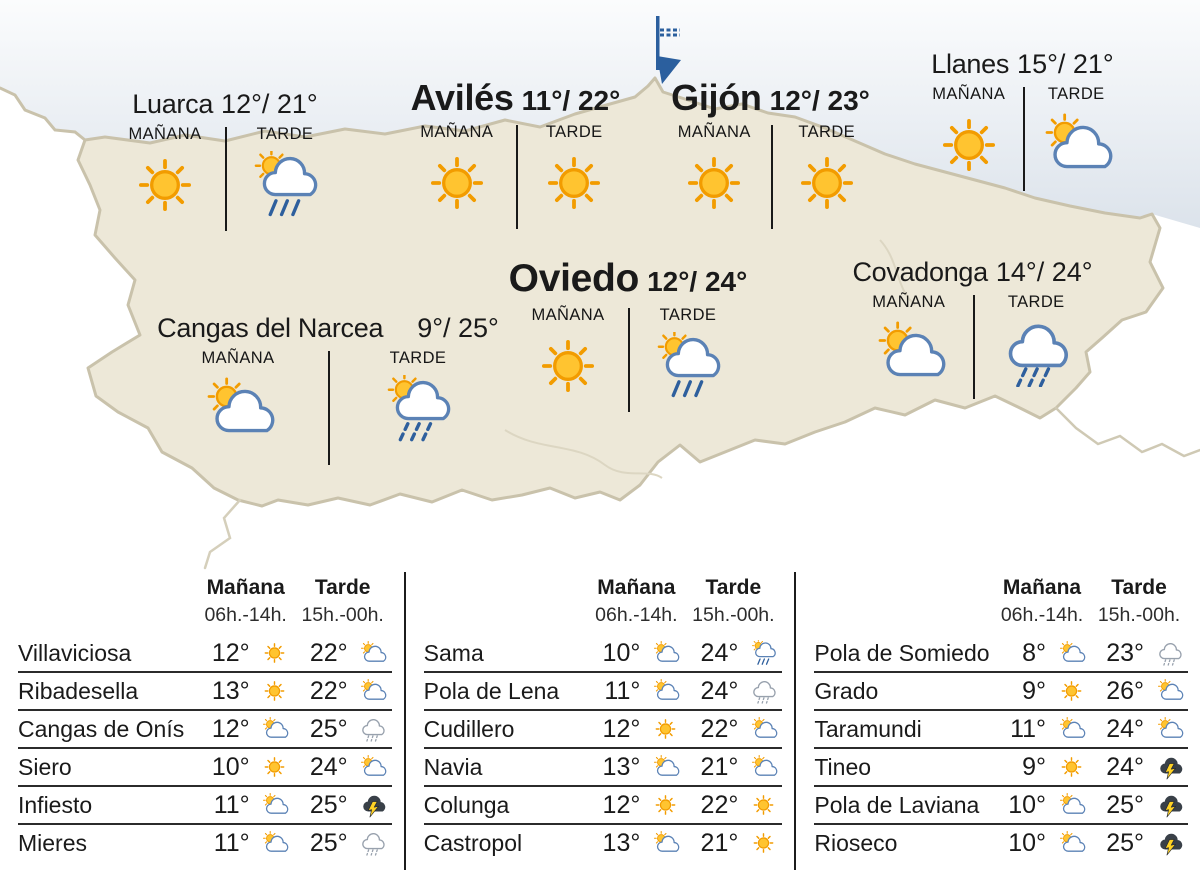 This screenshot has height=870, width=1200. Describe the element at coordinates (603, 692) in the screenshot. I see `table-row: Pola de Lena 11° 24°` at that location.